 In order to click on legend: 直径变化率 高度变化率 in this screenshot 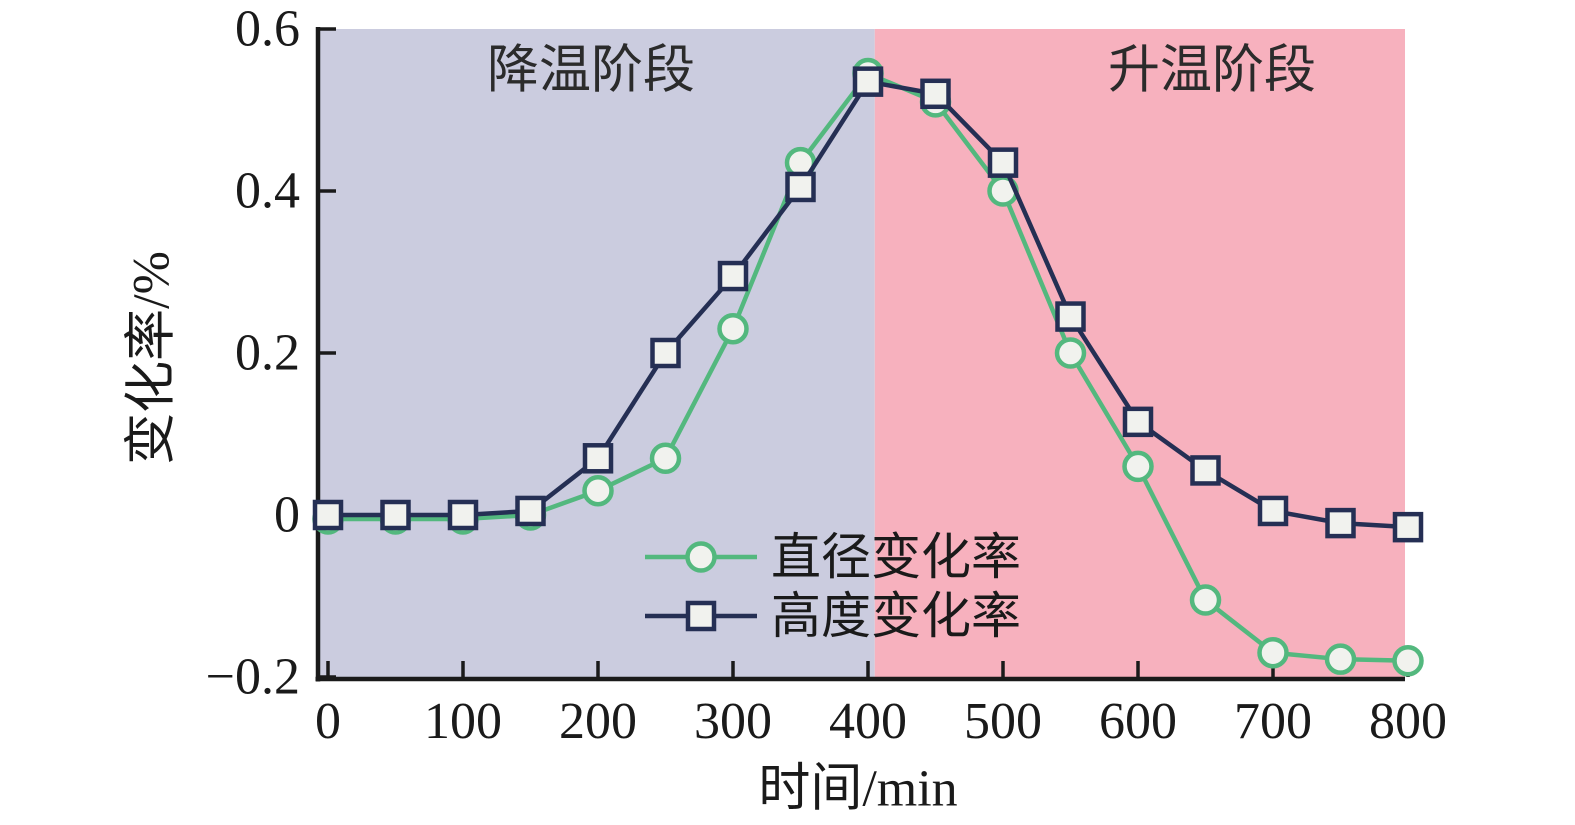, I will do `click(833, 586)`.